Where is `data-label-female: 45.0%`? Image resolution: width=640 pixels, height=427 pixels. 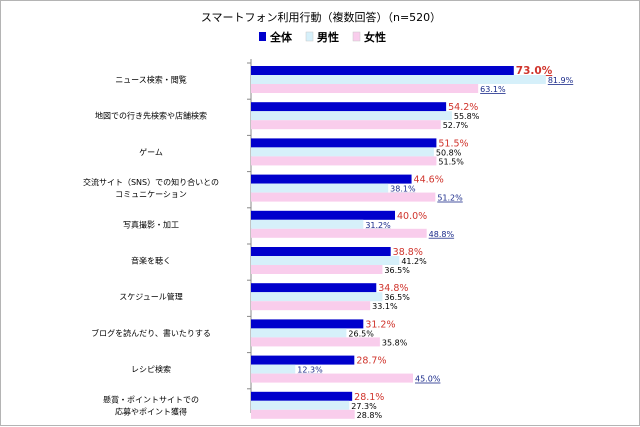 data-label-female: 45.0% is located at coordinates (428, 379).